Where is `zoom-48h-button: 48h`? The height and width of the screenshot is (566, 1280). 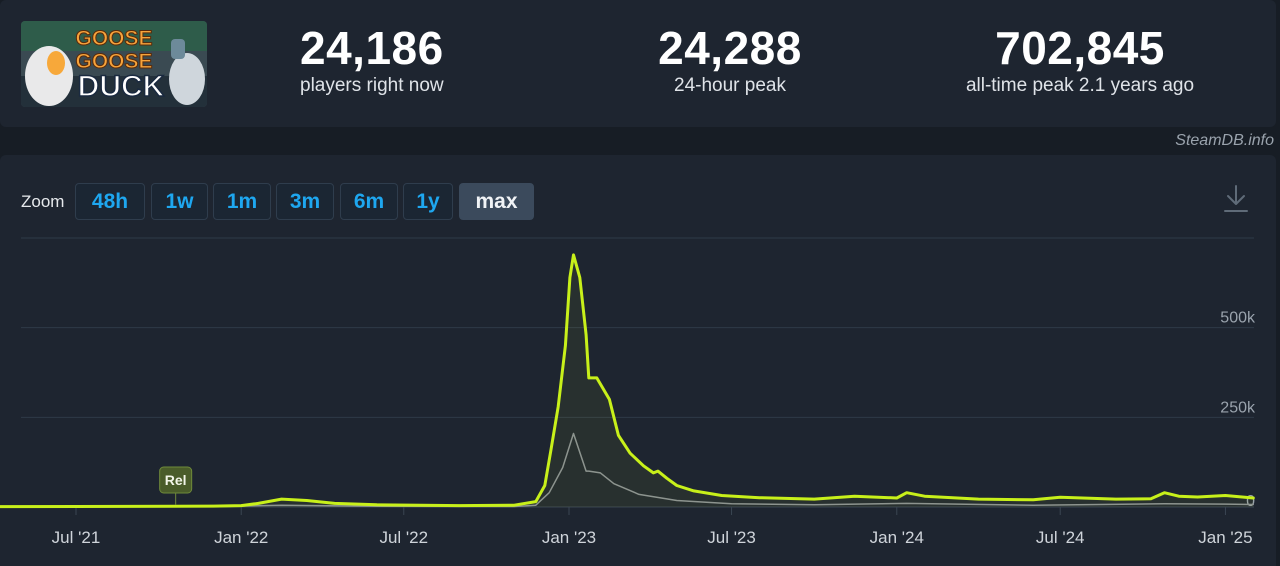
zoom-48h-button: 48h is located at coordinates (110, 201).